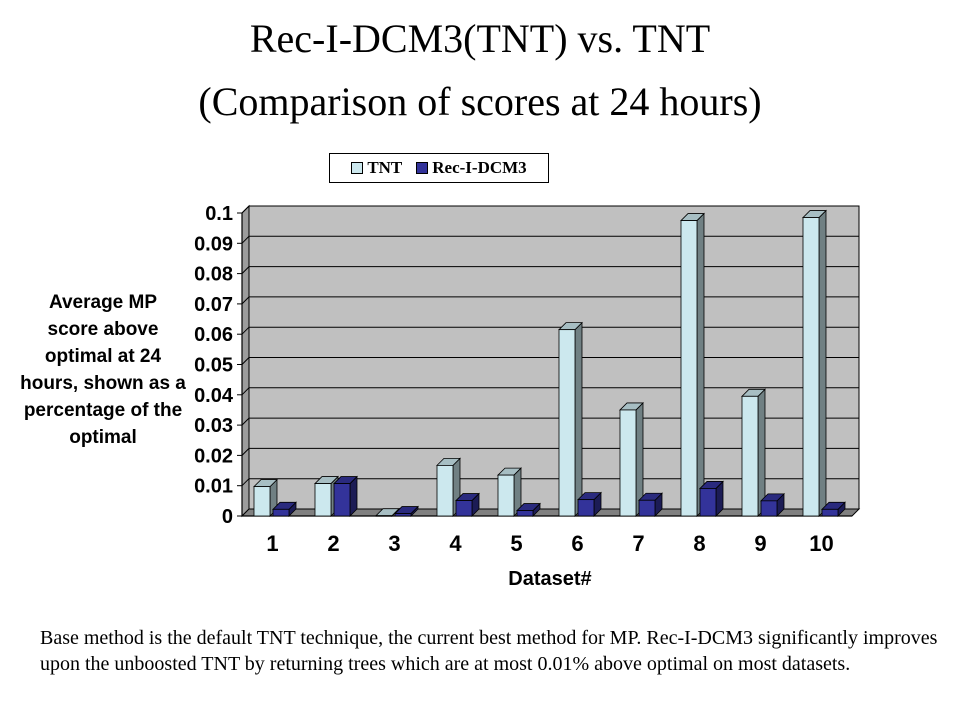  I want to click on y-axis-label-line: score above, so click(103, 329).